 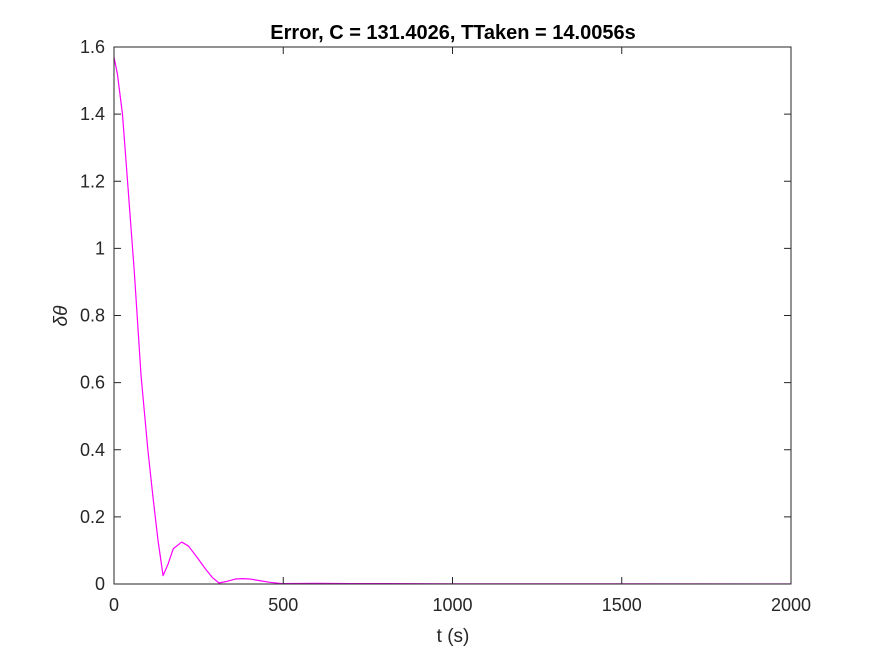 What do you see at coordinates (100, 248) in the screenshot?
I see `y-tick-label: 1` at bounding box center [100, 248].